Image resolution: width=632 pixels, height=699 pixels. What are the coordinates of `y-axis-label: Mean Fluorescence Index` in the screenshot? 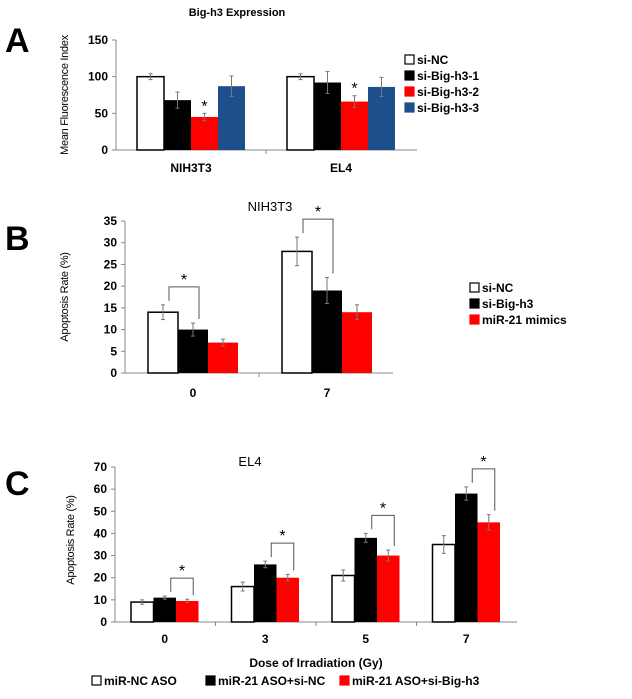 It's located at (65, 94).